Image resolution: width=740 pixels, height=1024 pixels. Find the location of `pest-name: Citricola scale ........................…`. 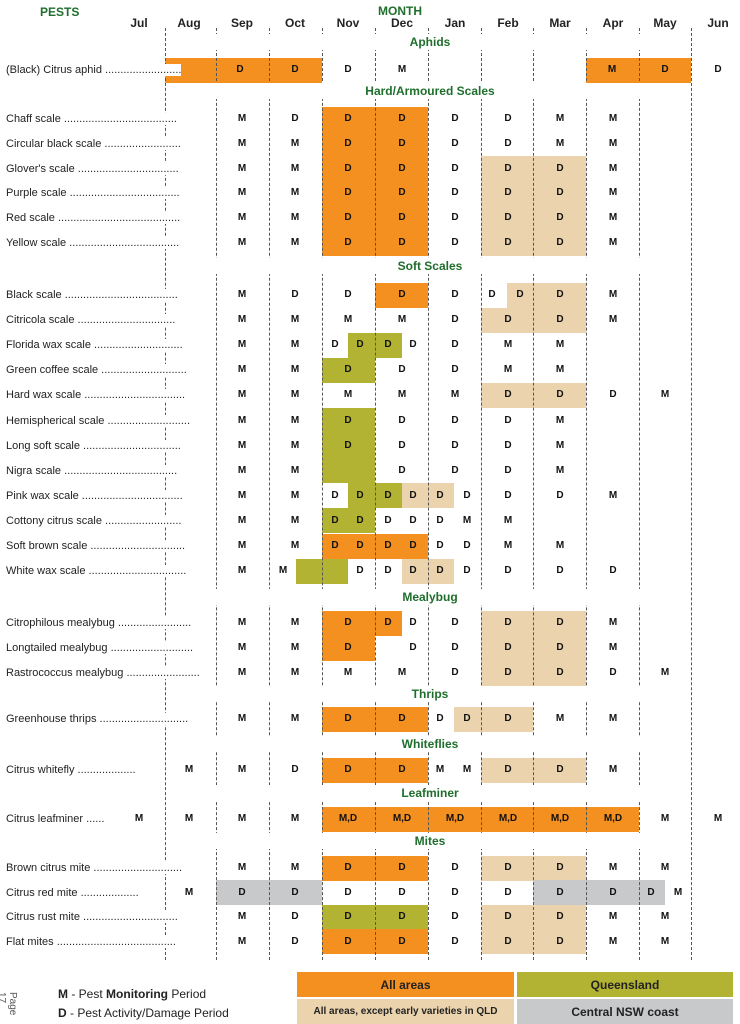

pest-name: Citricola scale ........................… is located at coordinates (91, 320).